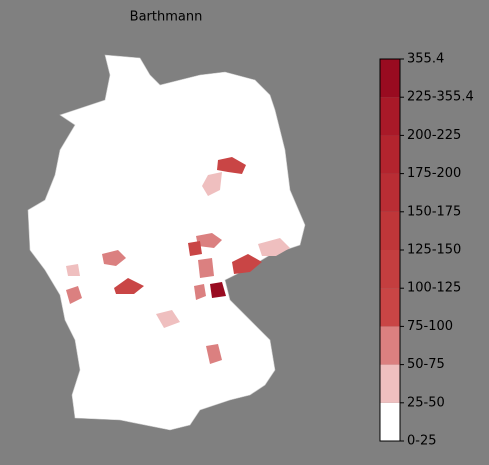 The width and height of the screenshot is (489, 465). I want to click on colorbar-label: 355.4, so click(425, 59).